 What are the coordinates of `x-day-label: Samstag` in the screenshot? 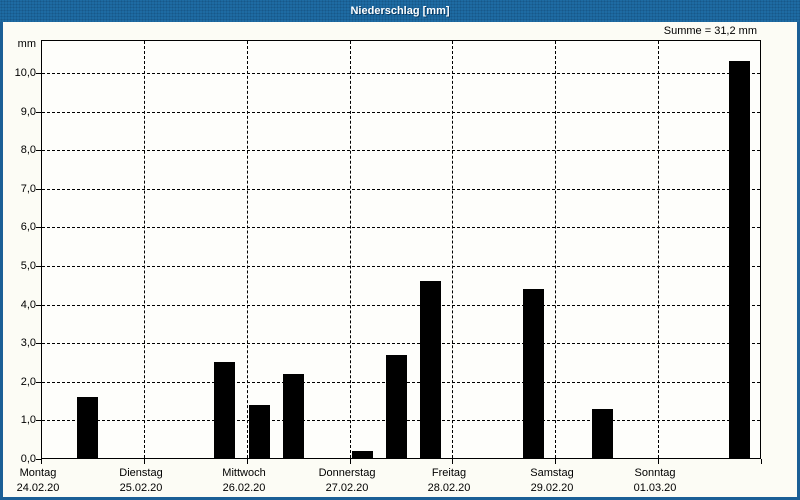 It's located at (552, 473).